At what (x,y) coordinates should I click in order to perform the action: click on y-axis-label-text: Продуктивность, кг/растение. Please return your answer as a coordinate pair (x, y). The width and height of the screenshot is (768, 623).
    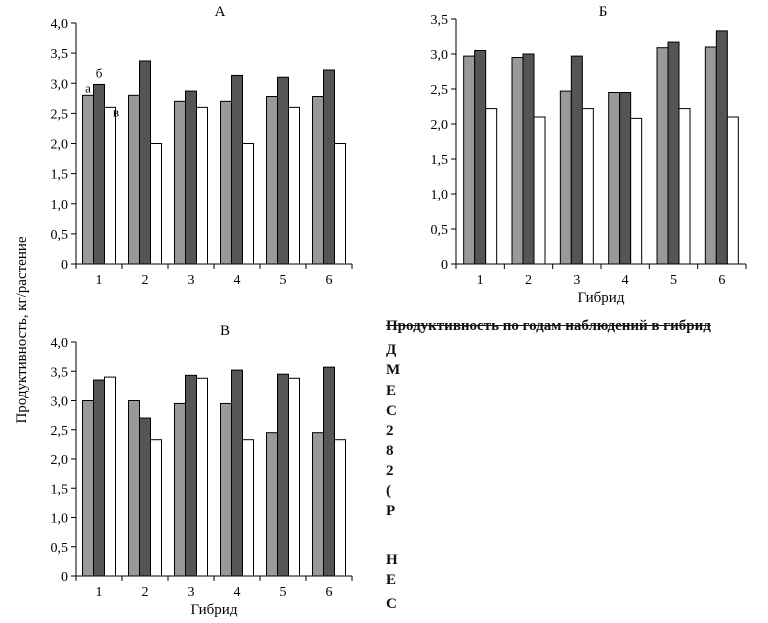
    Looking at the image, I should click on (22, 329).